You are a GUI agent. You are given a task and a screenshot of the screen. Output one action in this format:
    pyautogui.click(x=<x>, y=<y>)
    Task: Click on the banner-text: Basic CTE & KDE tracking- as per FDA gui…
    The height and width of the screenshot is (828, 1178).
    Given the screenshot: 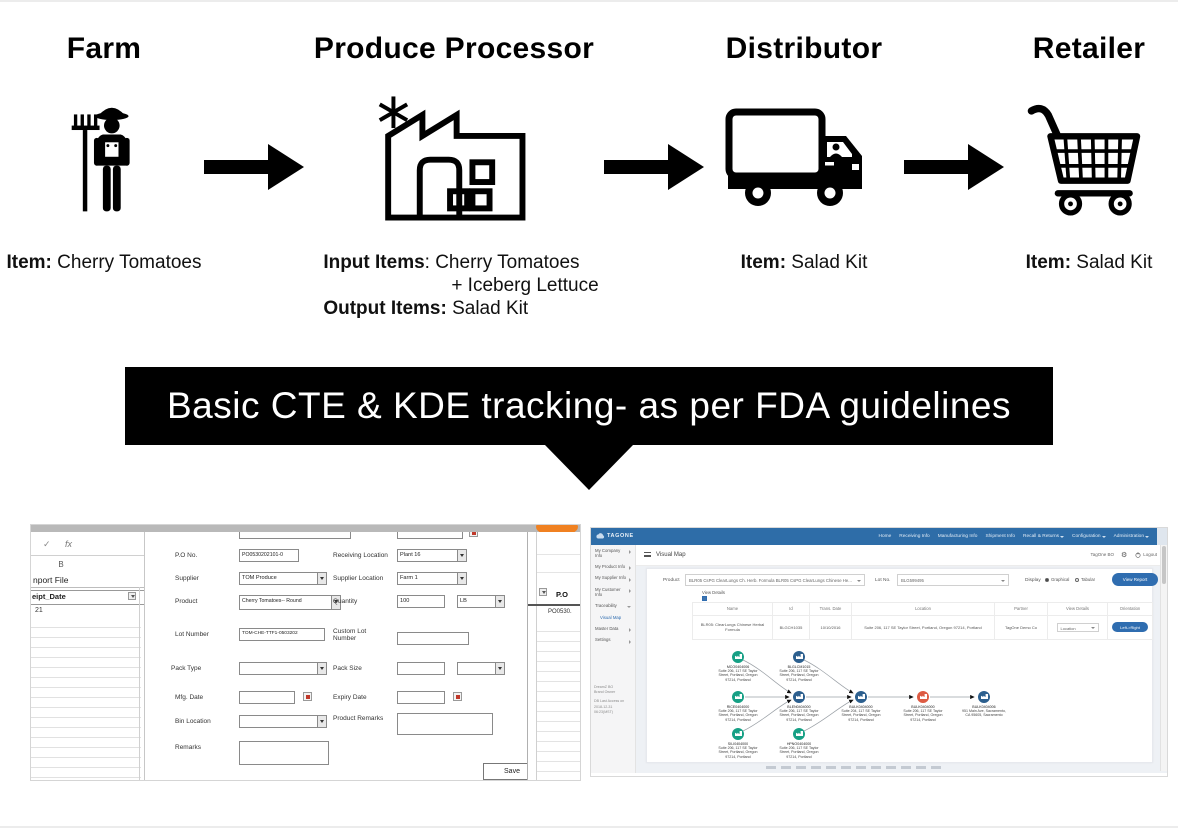 What is the action you would take?
    pyautogui.click(x=589, y=405)
    